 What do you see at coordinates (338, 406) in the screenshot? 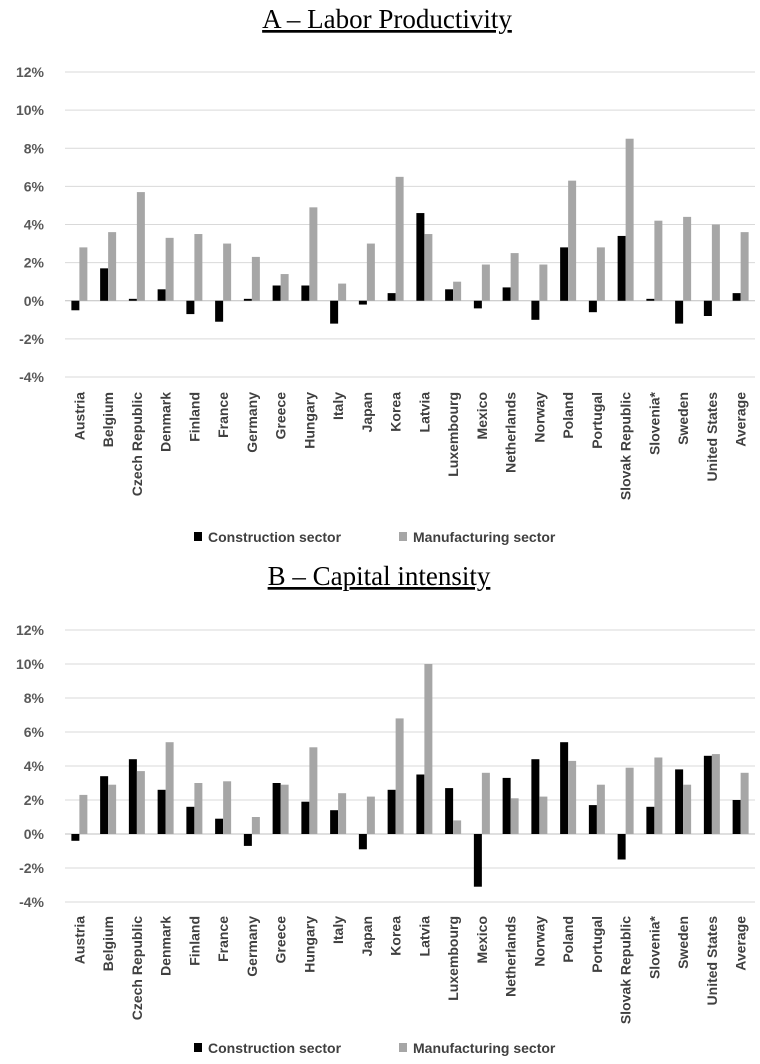
I see `x-category-label: Italy` at bounding box center [338, 406].